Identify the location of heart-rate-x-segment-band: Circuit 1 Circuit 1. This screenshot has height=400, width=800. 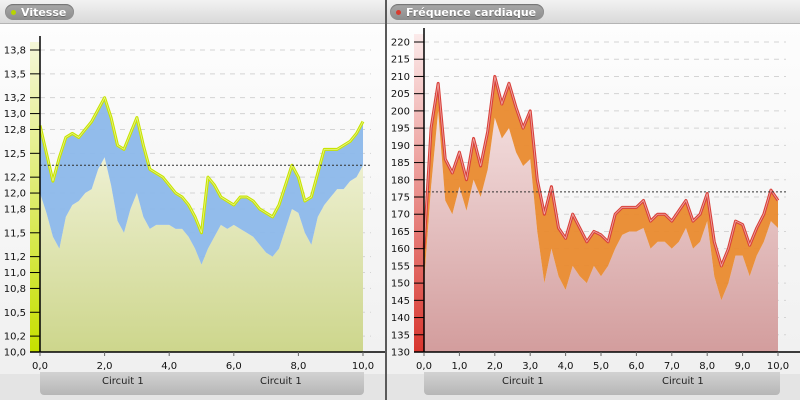
(602, 383).